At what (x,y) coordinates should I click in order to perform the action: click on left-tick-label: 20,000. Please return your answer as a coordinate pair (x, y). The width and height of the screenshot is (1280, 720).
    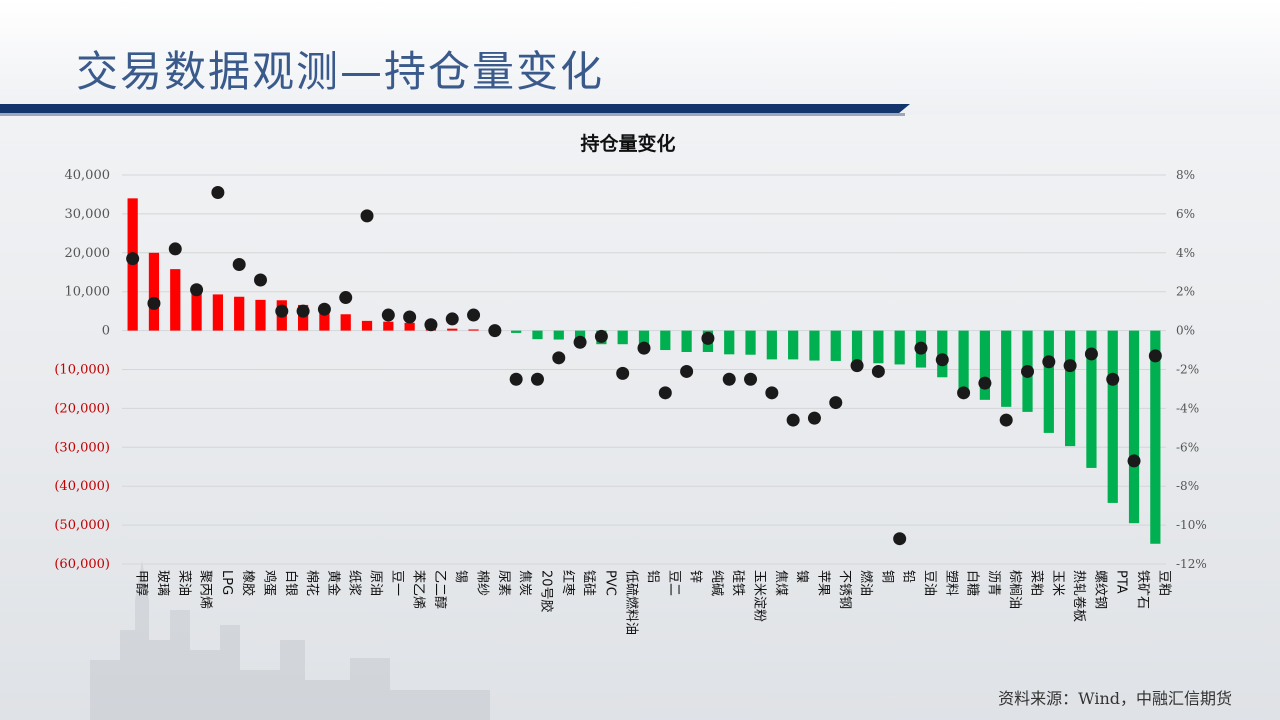
    Looking at the image, I should click on (88, 253).